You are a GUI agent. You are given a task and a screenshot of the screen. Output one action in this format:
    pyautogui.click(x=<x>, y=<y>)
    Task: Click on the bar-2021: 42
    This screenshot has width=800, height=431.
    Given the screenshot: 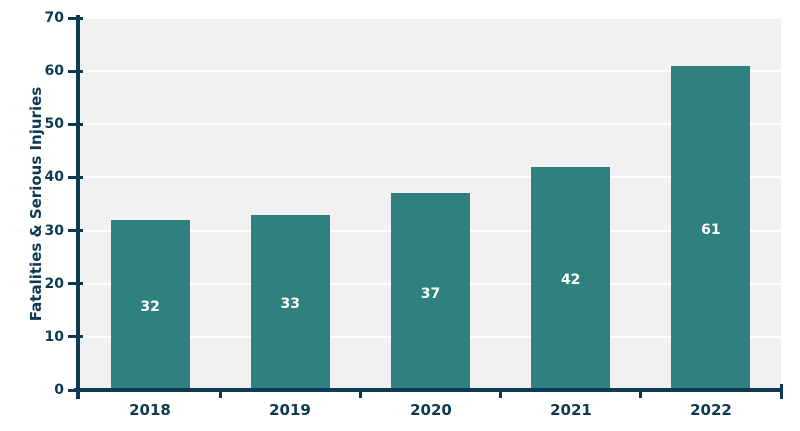 What is the action you would take?
    pyautogui.click(x=571, y=278)
    